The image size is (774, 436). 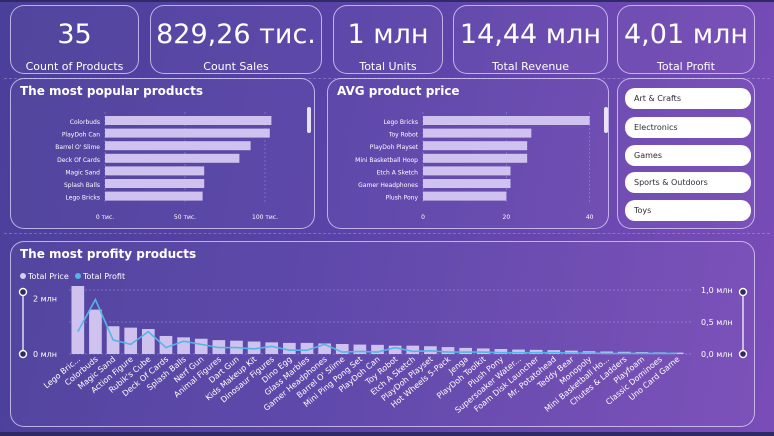 I want to click on category-label: Splash Balls, so click(x=82, y=185).